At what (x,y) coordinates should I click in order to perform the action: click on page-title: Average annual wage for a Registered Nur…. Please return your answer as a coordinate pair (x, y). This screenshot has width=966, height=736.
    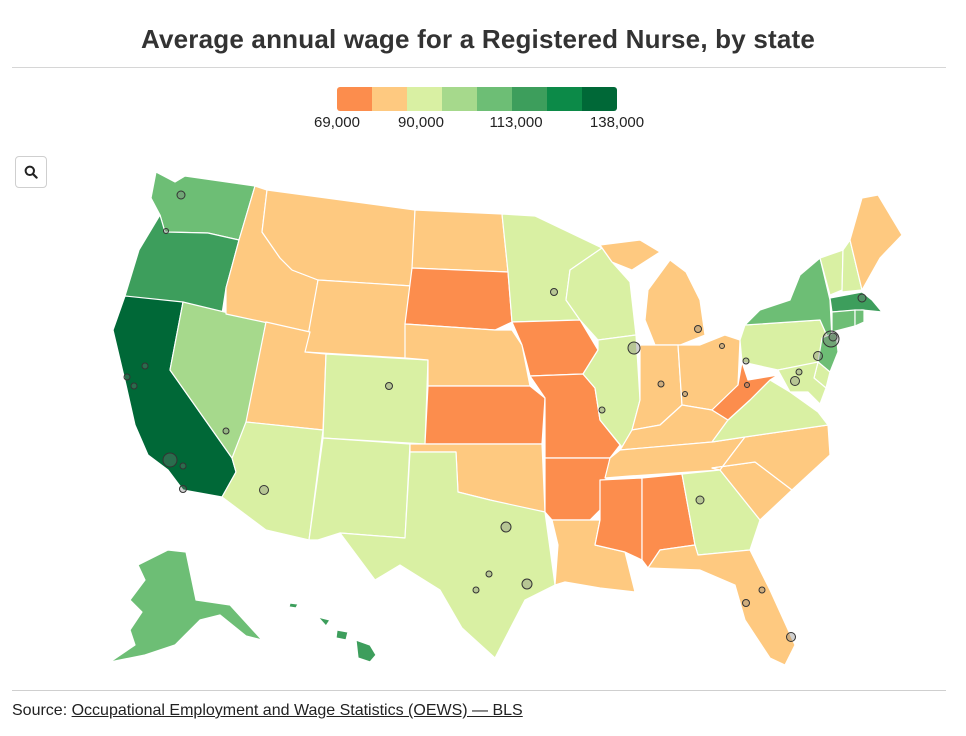
    Looking at the image, I should click on (478, 39).